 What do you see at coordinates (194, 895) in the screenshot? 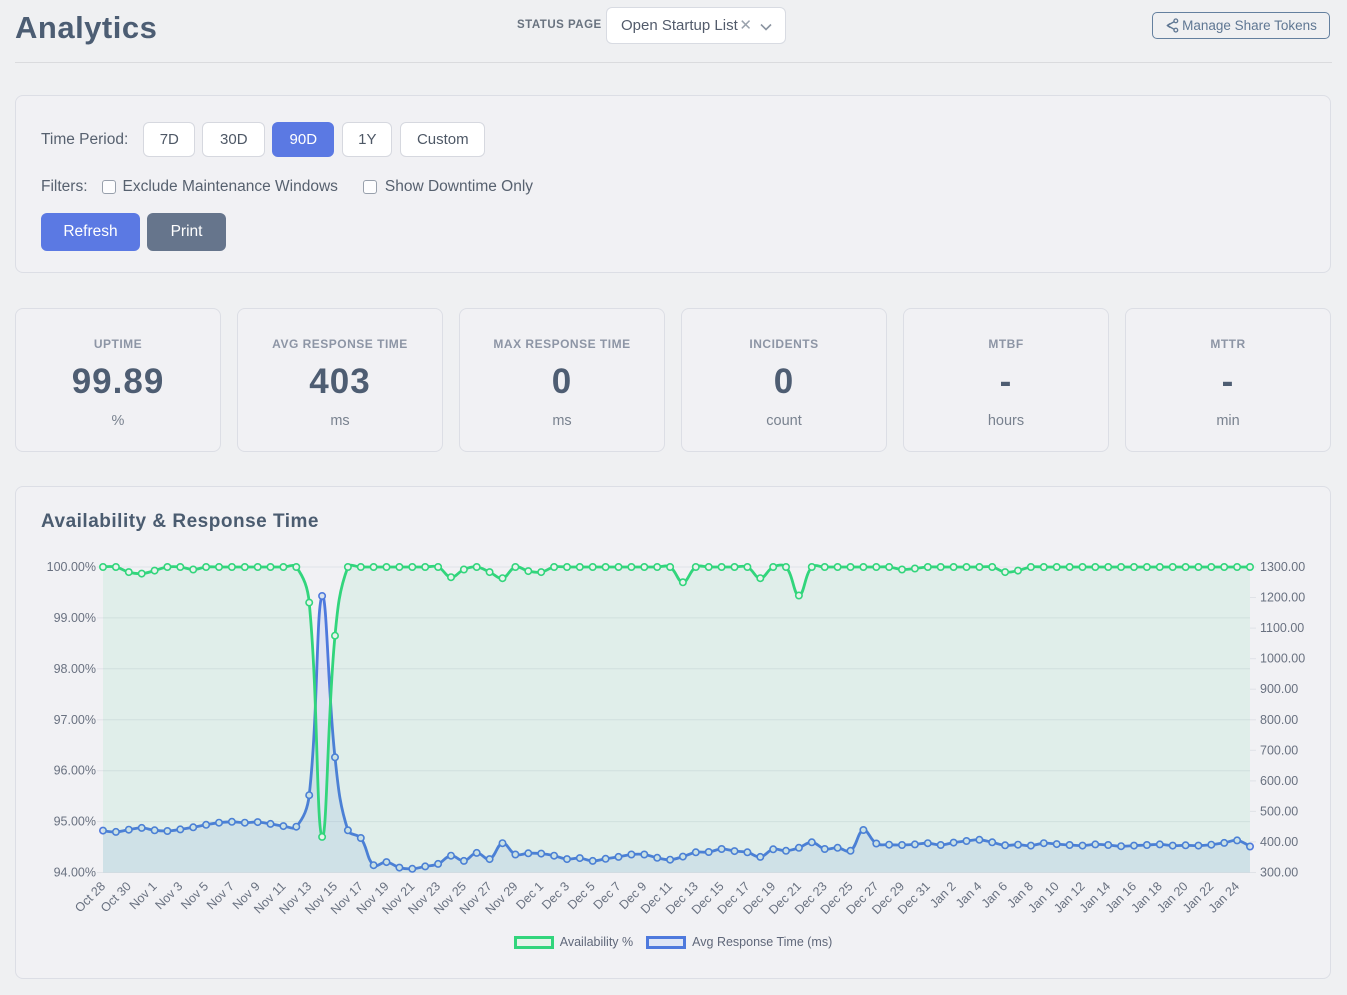
I see `svg-text: Nov 5` at bounding box center [194, 895].